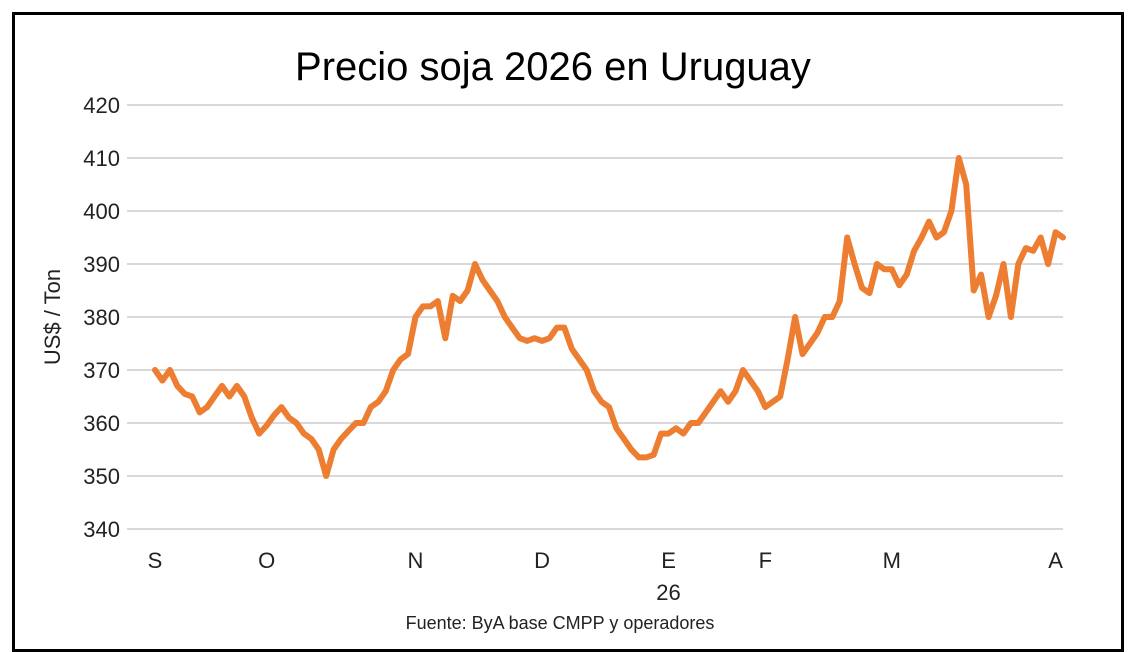 This screenshot has width=1140, height=652. Describe the element at coordinates (1055, 560) in the screenshot. I see `x-tick-label: A` at that location.